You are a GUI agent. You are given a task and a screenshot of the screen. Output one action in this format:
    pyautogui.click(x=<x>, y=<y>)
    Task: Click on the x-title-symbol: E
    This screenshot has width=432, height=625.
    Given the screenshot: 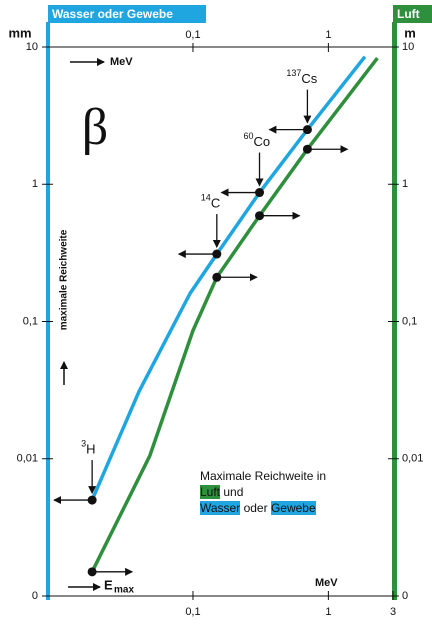 What is the action you would take?
    pyautogui.click(x=108, y=584)
    